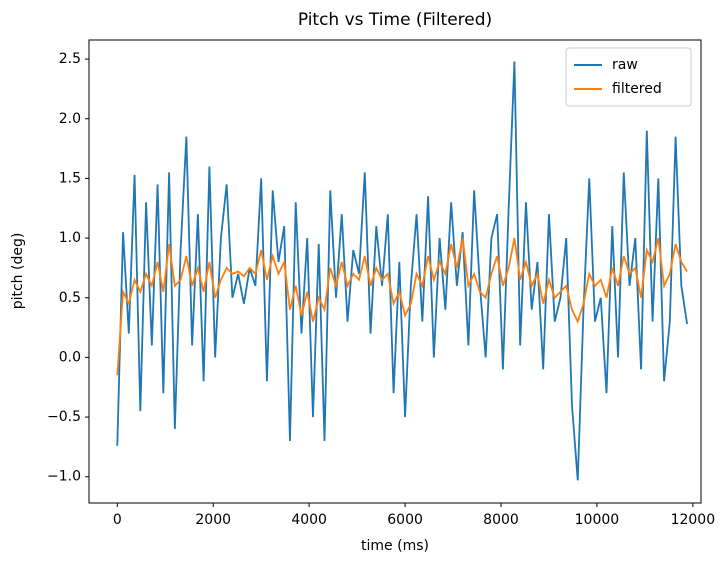 The width and height of the screenshot is (723, 568). What do you see at coordinates (18, 271) in the screenshot?
I see `y-axis-label: pitch (deg)` at bounding box center [18, 271].